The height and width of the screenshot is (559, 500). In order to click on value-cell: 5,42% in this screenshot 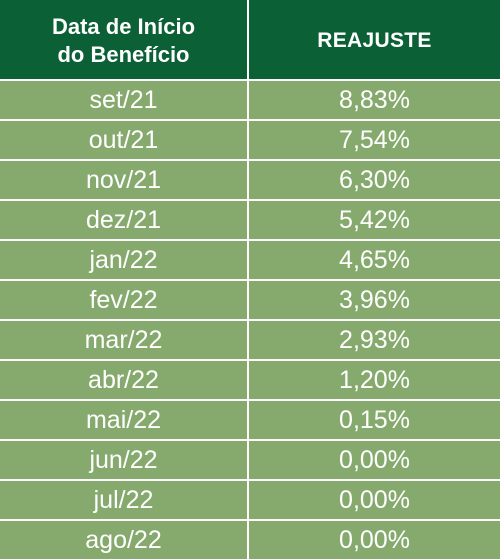, I will do `click(374, 219)`.